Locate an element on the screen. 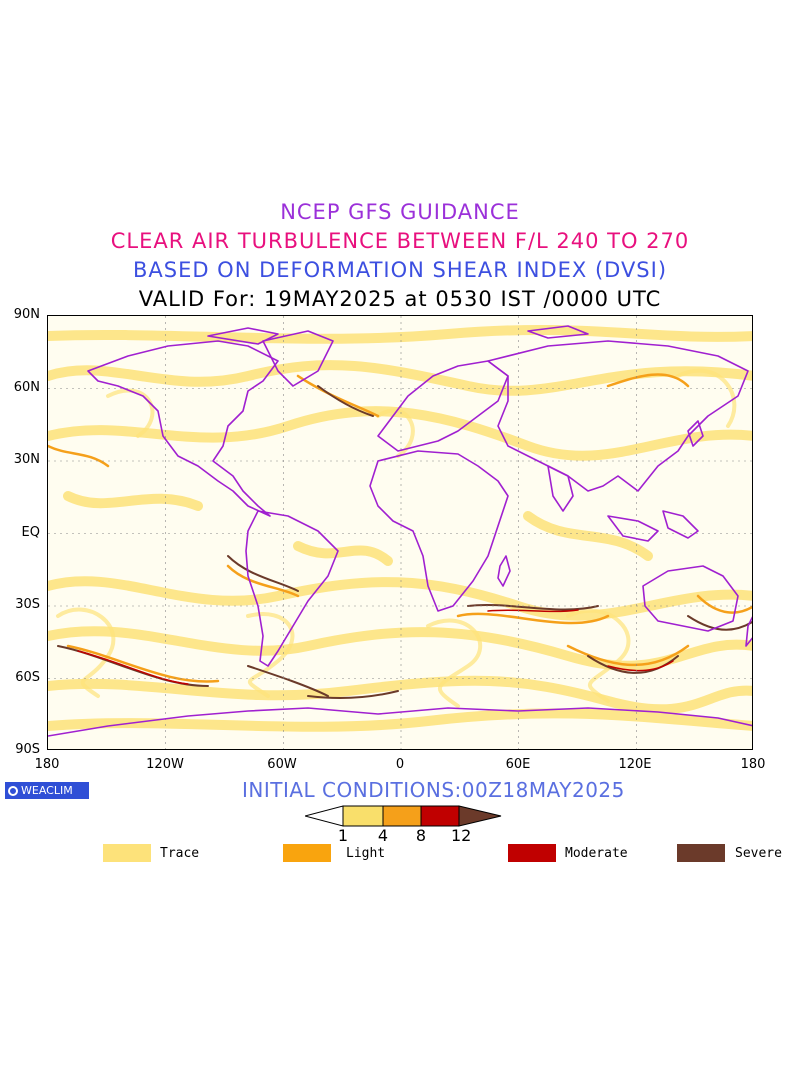  colorbar-tick-4: 4 is located at coordinates (383, 835).